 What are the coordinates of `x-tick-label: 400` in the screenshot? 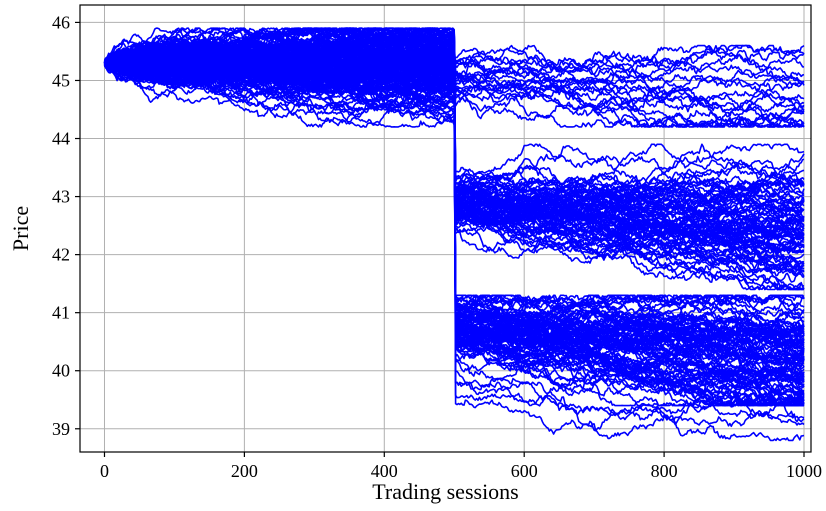 It's located at (384, 471).